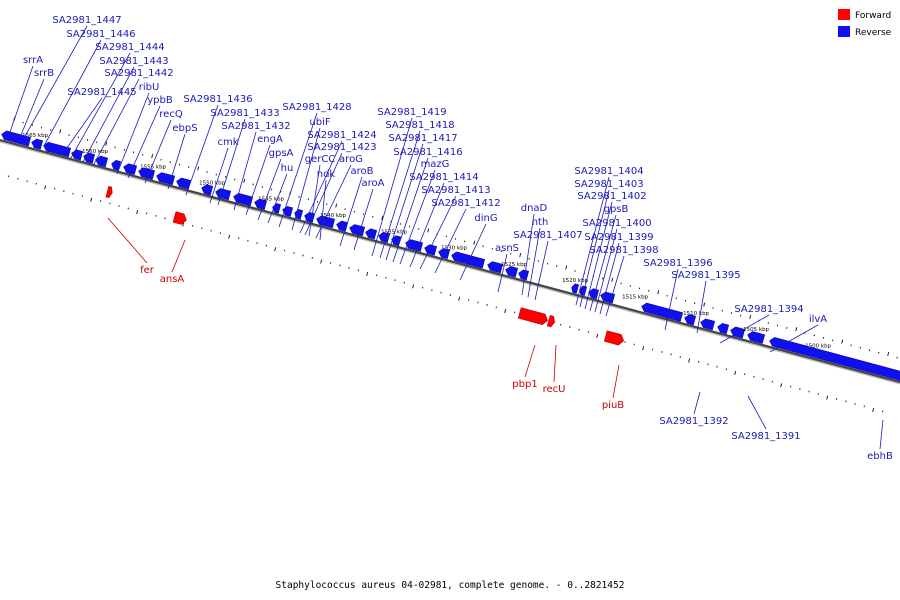  Describe the element at coordinates (443, 177) in the screenshot. I see `gene-label-sa2981-1414: SA2981_1414` at that location.